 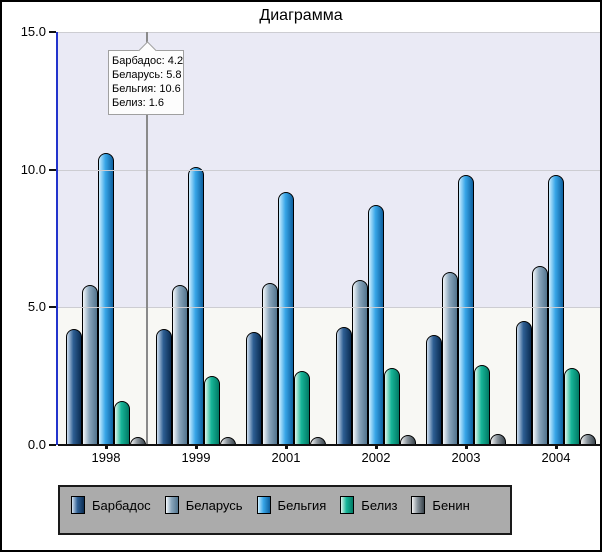 What do you see at coordinates (196, 306) in the screenshot?
I see `bar-Бельгия-1999` at bounding box center [196, 306].